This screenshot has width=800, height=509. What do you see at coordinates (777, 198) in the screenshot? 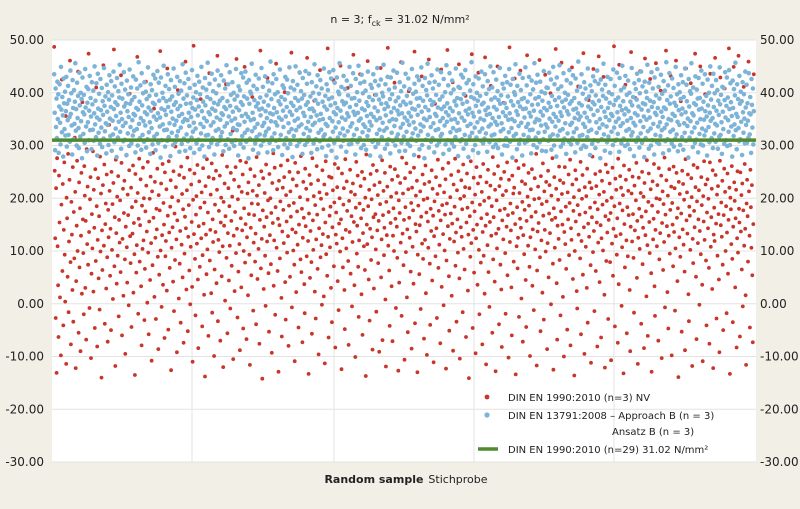
I see `y-tick-label-right: 20.00` at bounding box center [777, 198].